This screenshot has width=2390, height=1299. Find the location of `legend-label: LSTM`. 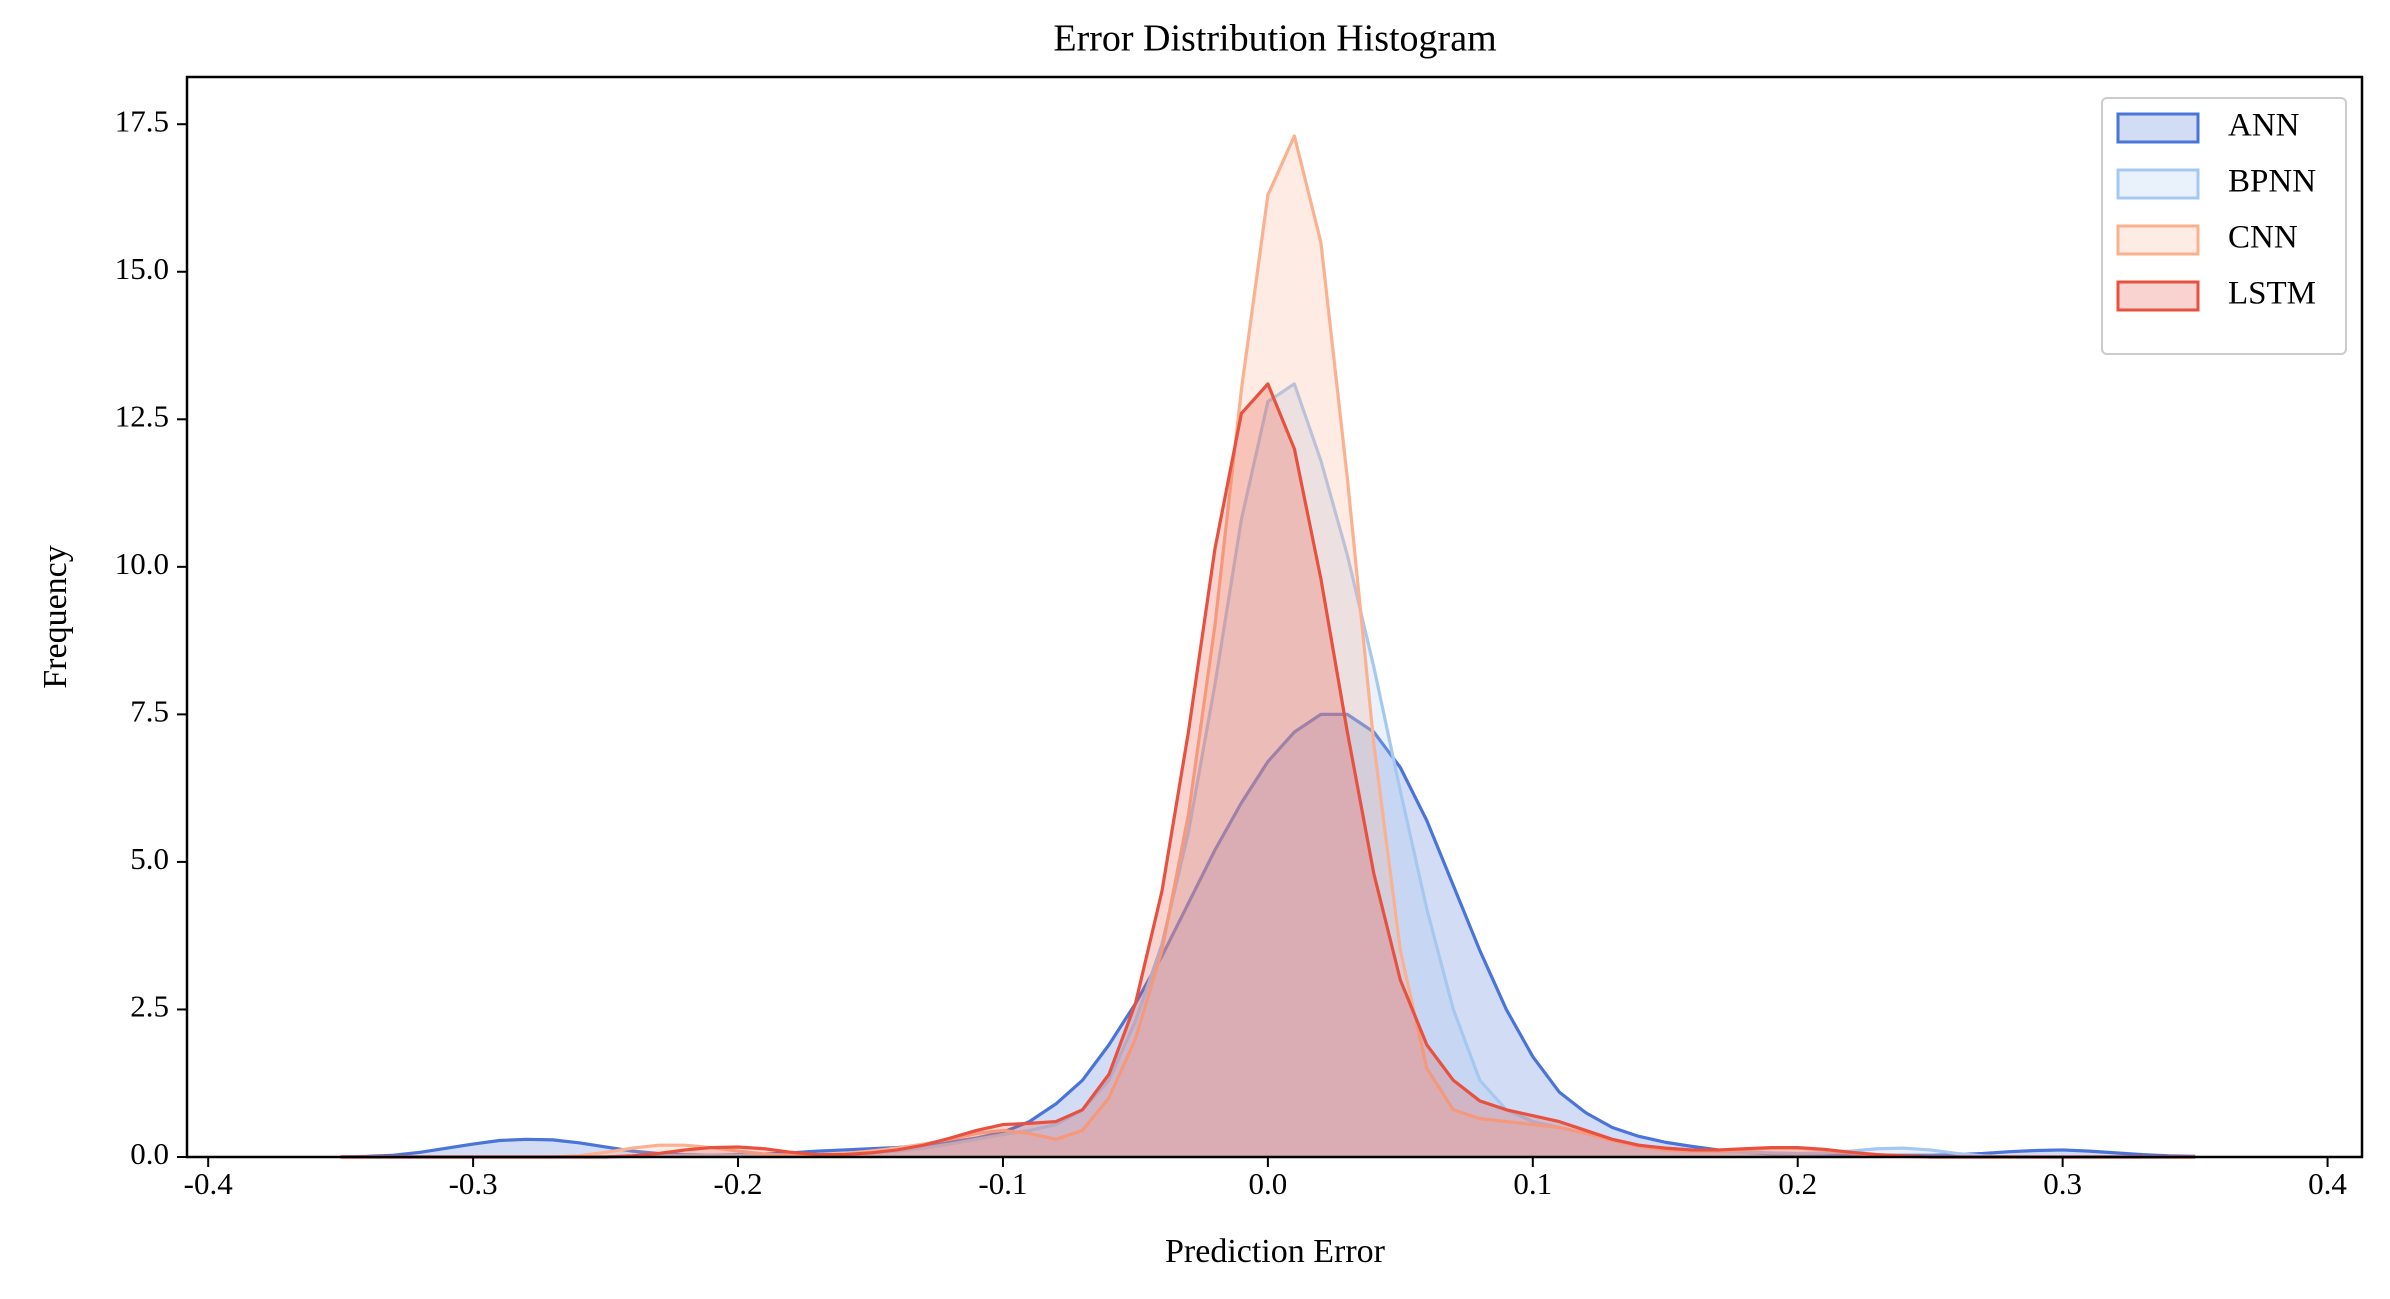

legend-label: LSTM is located at coordinates (2272, 294).